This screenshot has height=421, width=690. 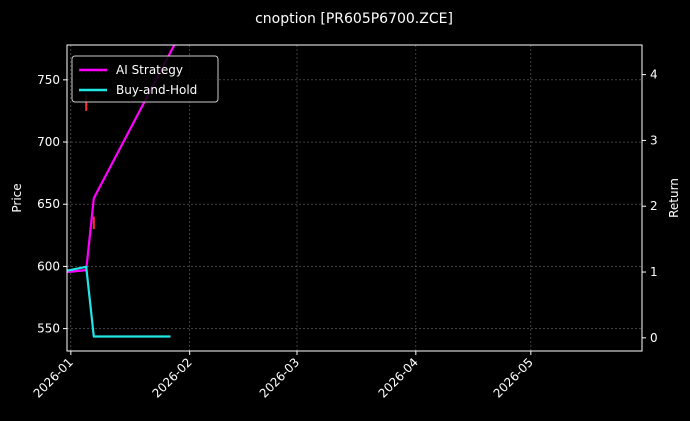 I want to click on y-tick-label: 550, so click(x=48, y=329).